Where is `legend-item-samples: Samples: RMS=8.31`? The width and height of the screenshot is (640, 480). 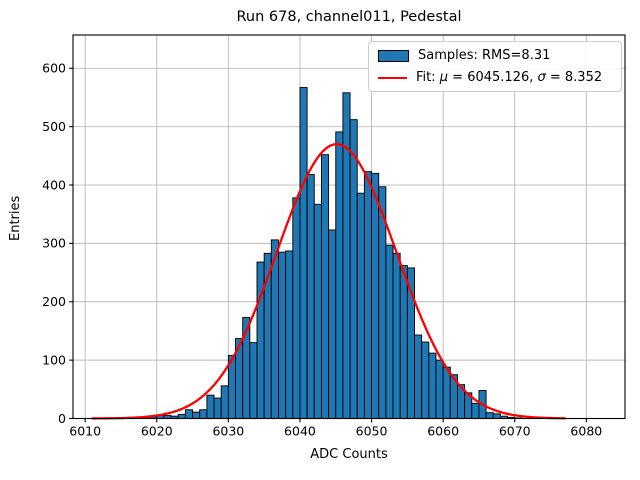 legend-item-samples: Samples: RMS=8.31 is located at coordinates (494, 55).